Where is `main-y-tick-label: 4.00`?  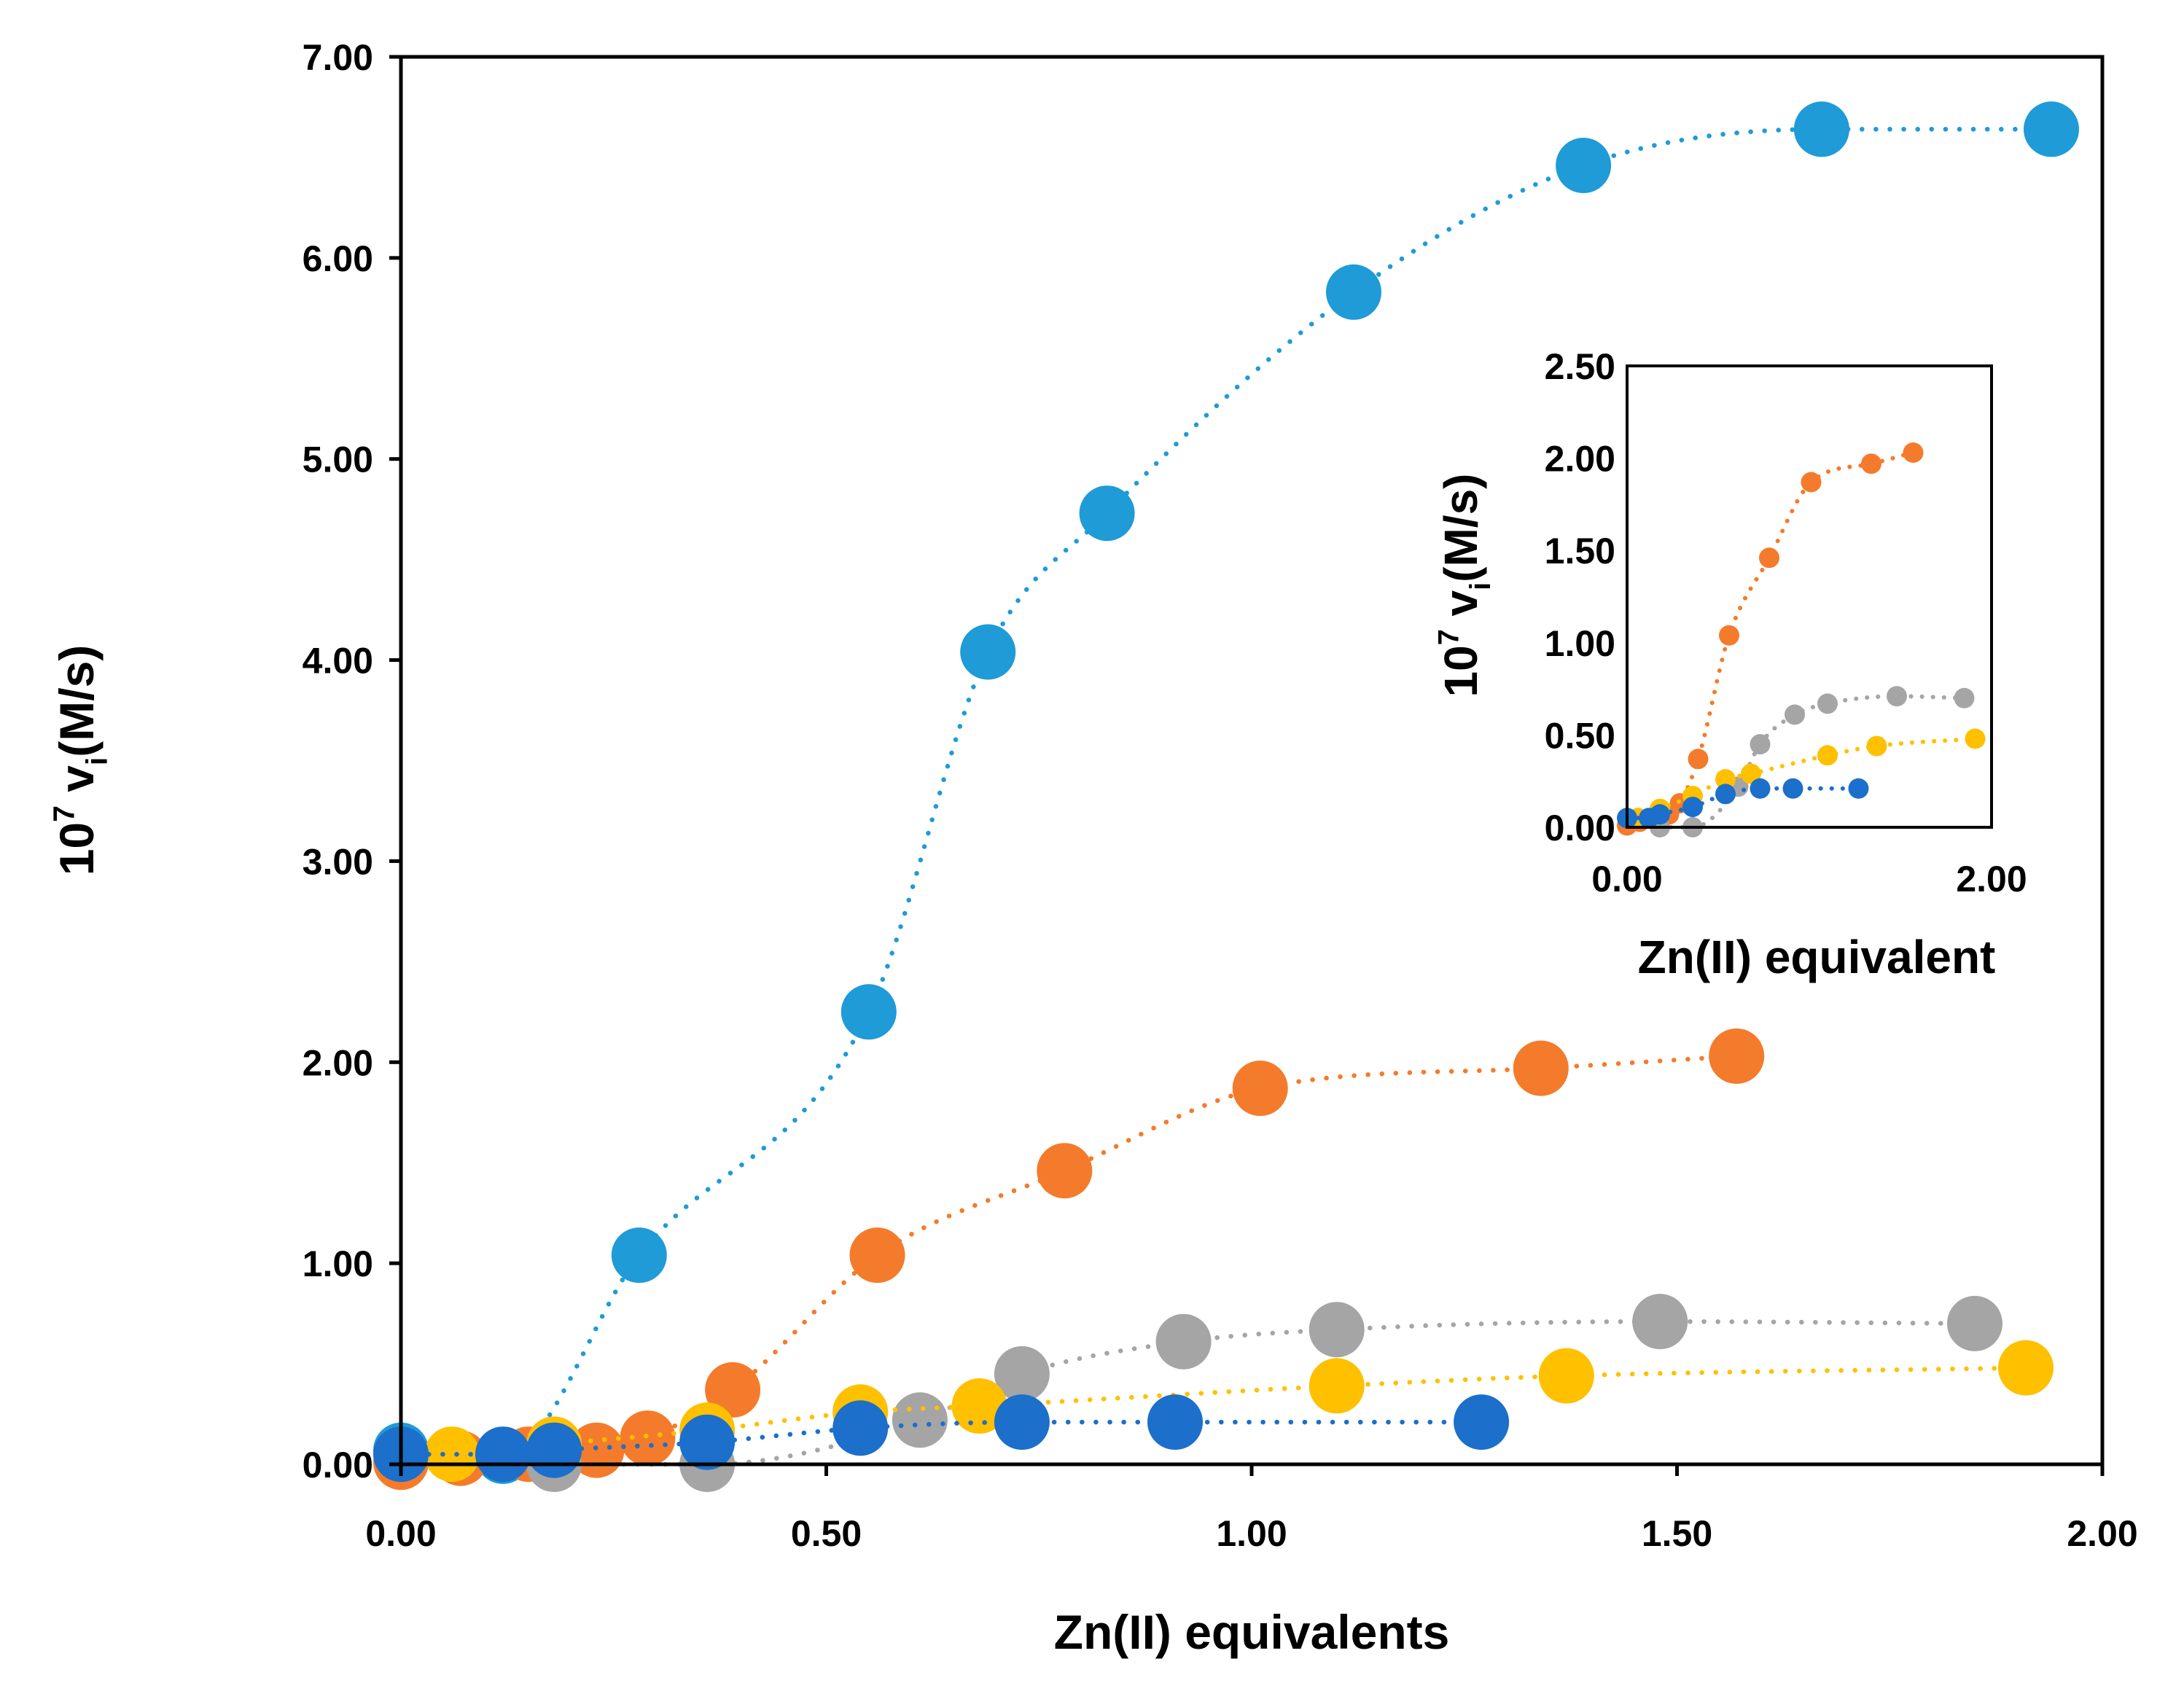
main-y-tick-label: 4.00 is located at coordinates (338, 661).